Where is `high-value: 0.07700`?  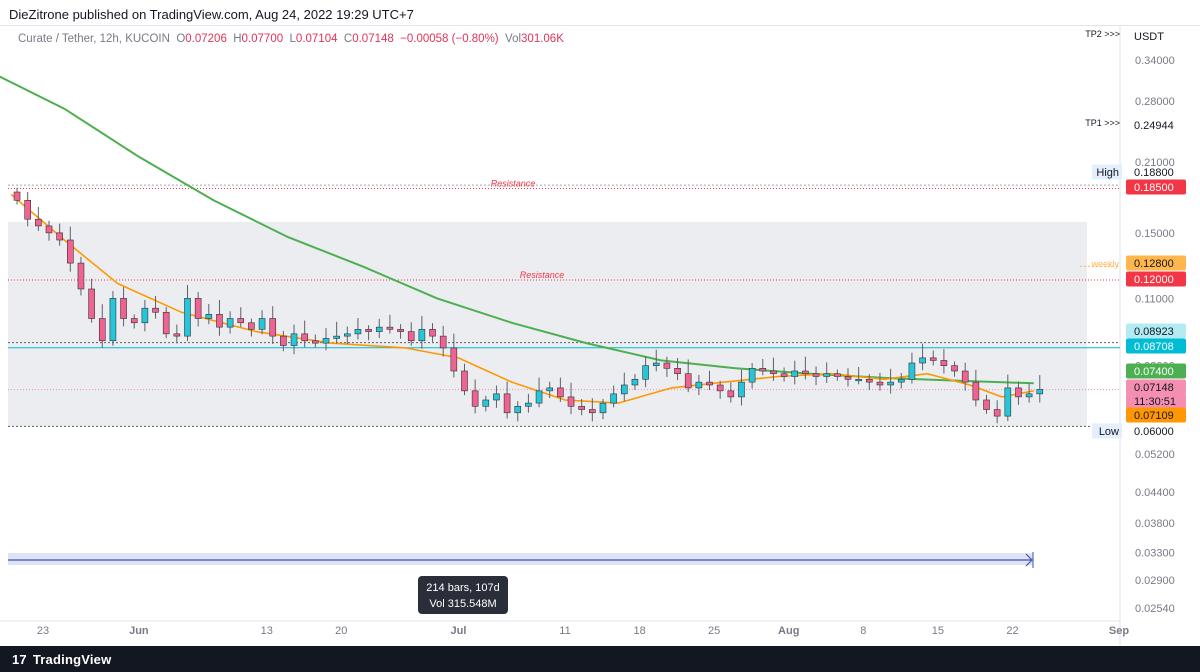 high-value: 0.07700 is located at coordinates (262, 39).